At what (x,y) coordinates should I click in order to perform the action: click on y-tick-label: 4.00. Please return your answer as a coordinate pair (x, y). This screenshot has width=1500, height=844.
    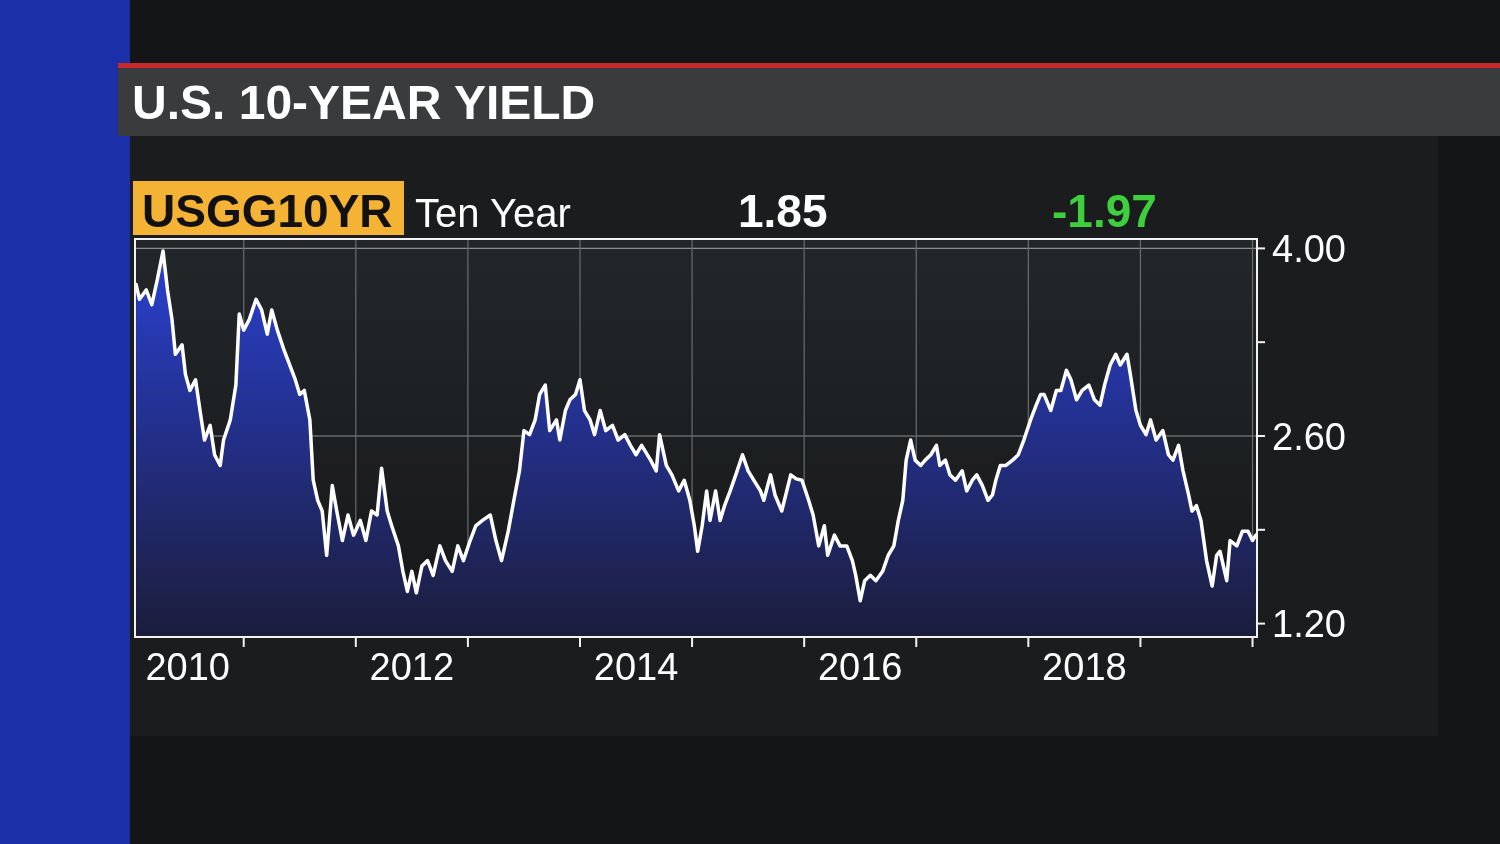
    Looking at the image, I should click on (1309, 249).